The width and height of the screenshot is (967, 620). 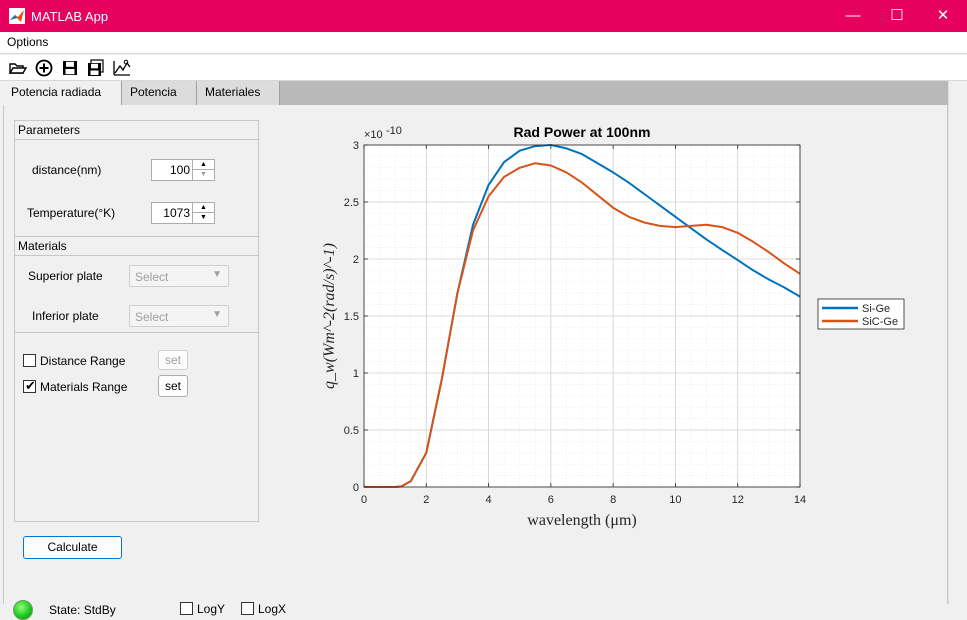 What do you see at coordinates (738, 500) in the screenshot?
I see `x-tick-label: 12` at bounding box center [738, 500].